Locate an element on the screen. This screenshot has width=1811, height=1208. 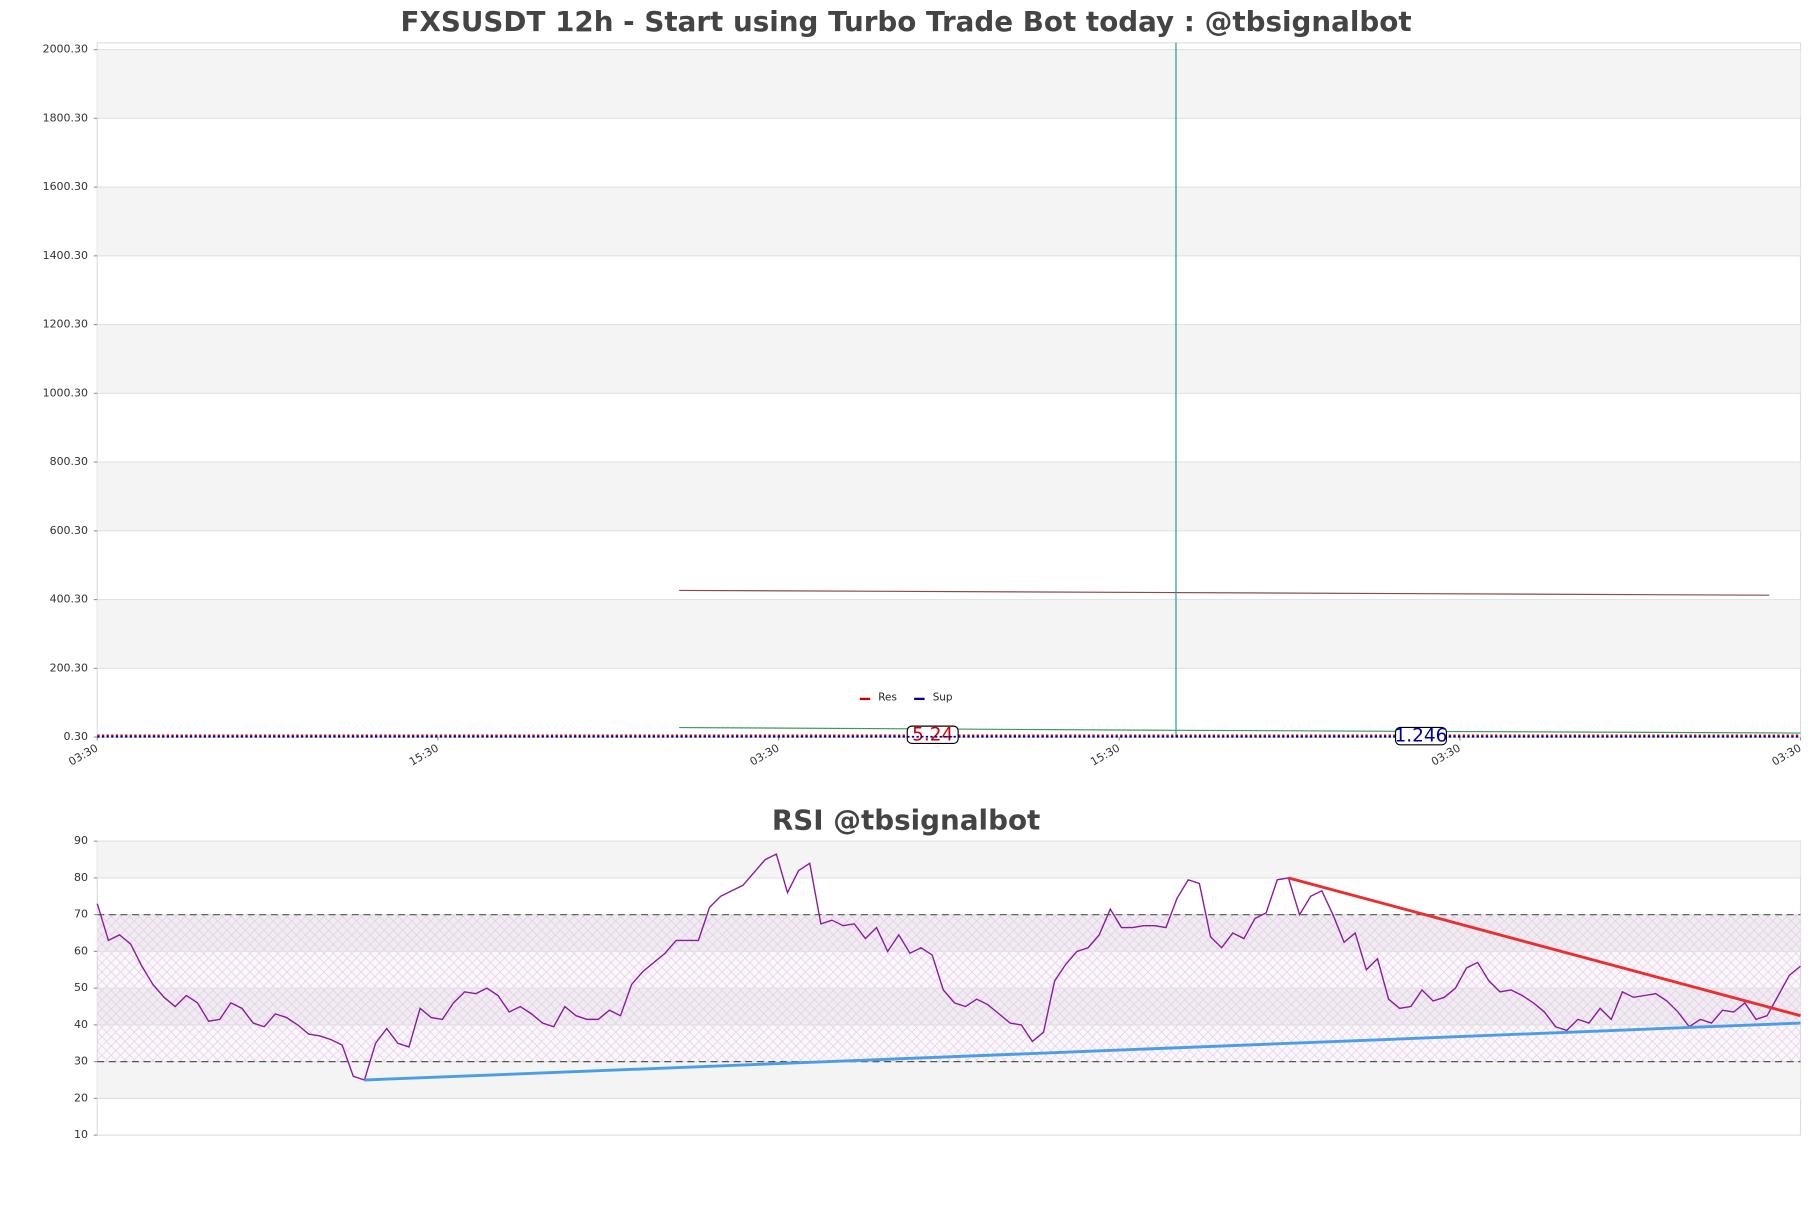
y-tick-label: 400.30 is located at coordinates (69, 599).